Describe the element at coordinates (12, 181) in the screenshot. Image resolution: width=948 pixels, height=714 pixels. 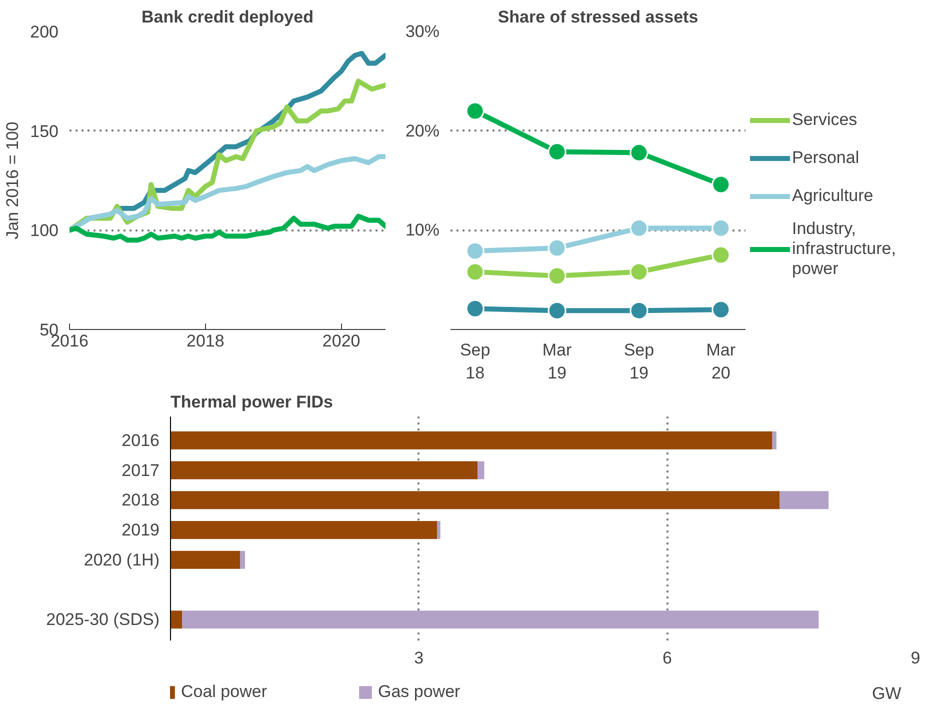
I see `y-axis-title: Jan 2016 = 100` at that location.